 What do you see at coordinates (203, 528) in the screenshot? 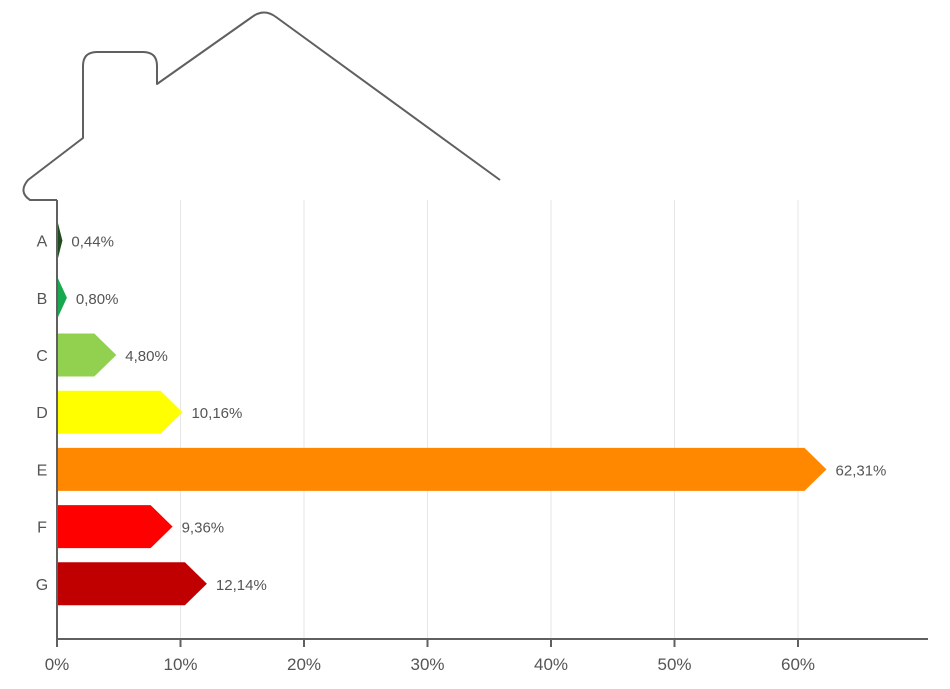
I see `value-label-f: 9,36%` at bounding box center [203, 528].